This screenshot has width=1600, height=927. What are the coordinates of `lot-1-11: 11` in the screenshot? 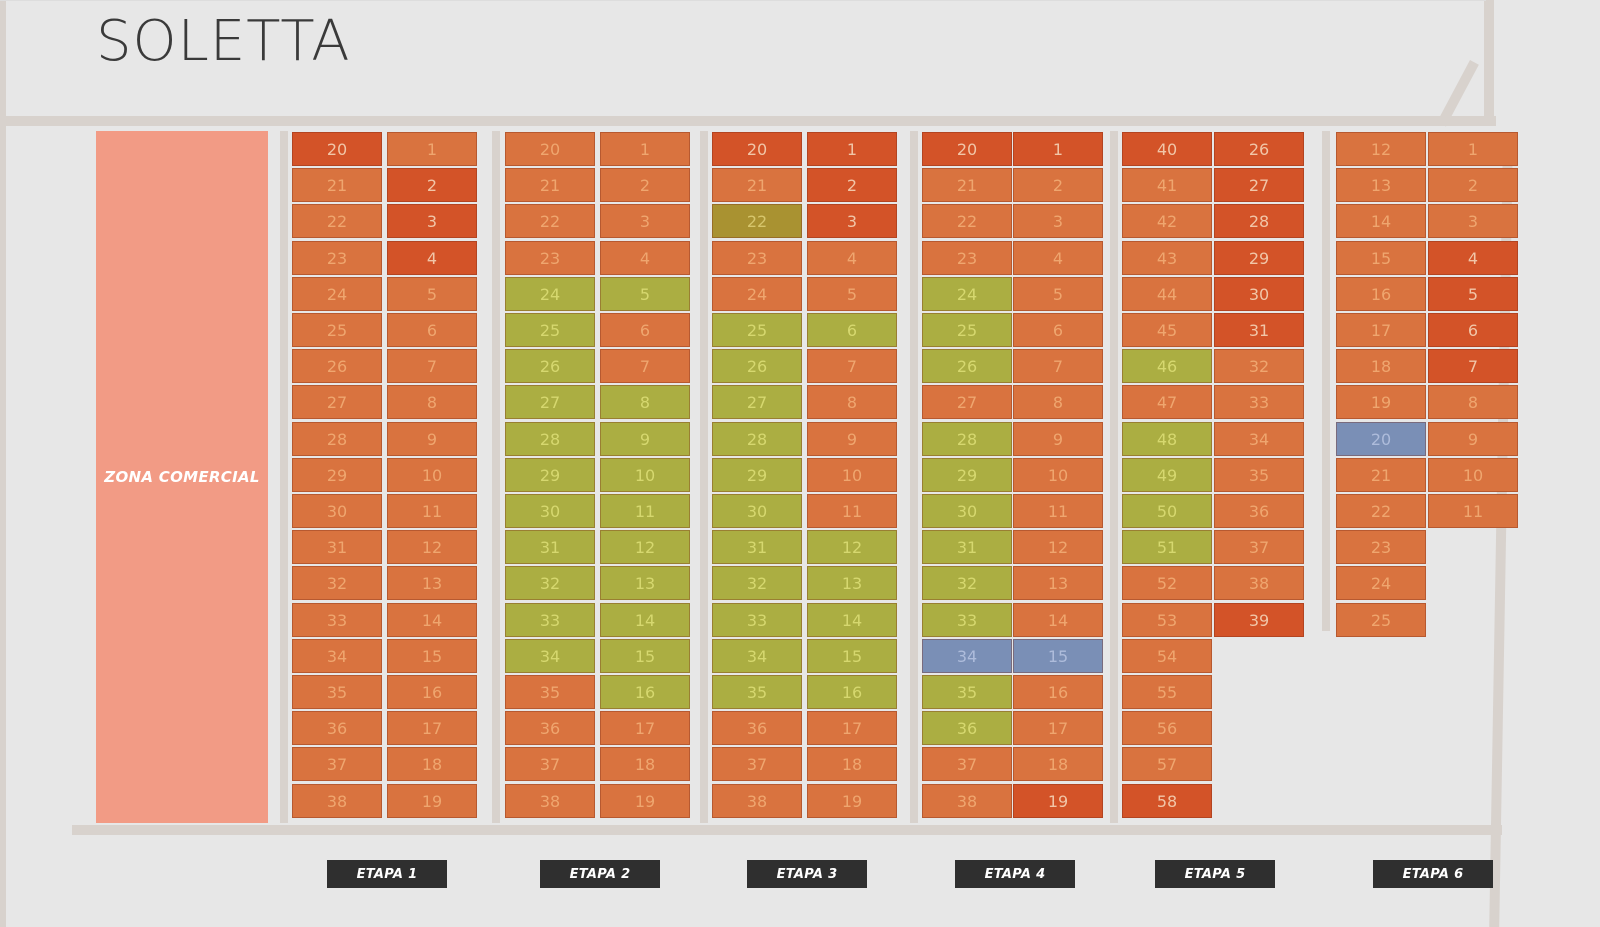 It's located at (432, 511).